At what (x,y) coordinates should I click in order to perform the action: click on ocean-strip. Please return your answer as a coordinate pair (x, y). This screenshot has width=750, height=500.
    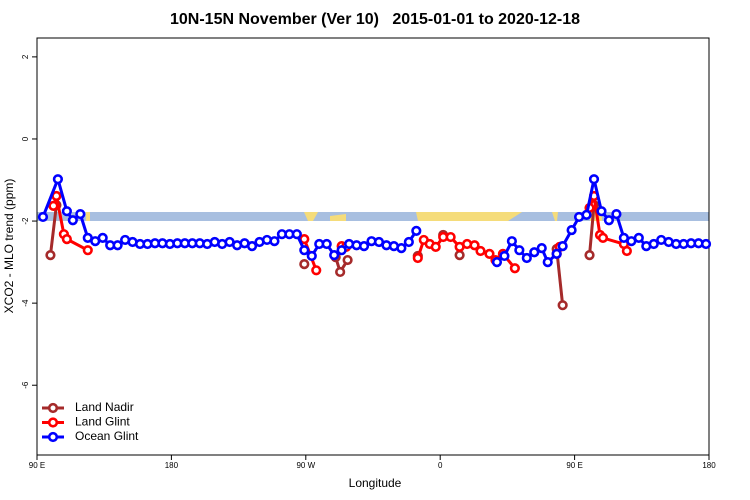
    Looking at the image, I should click on (373, 216).